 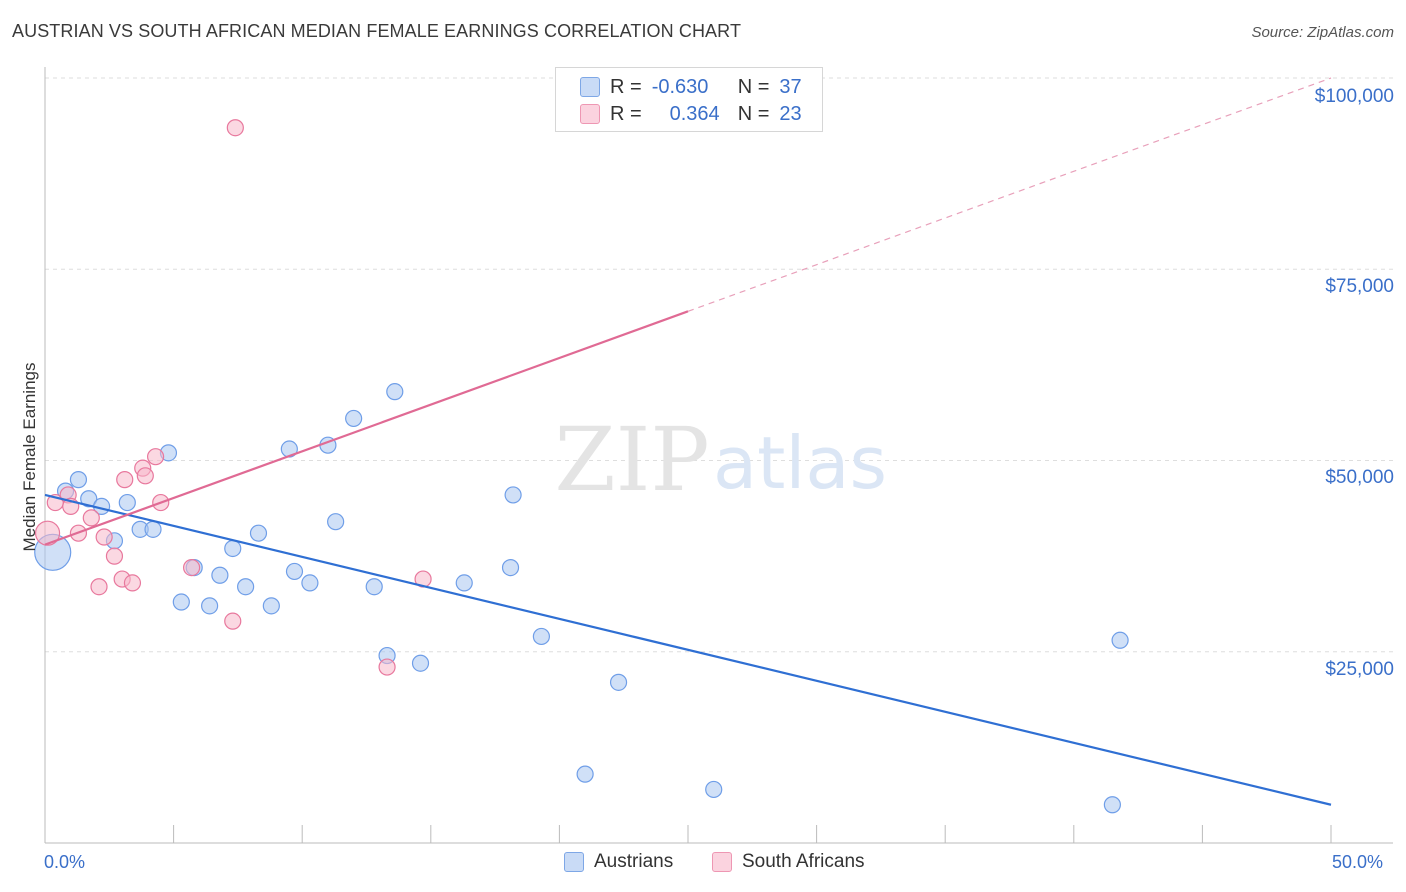 I want to click on chart-source: Source: ZipAtlas.com, so click(x=1322, y=32).